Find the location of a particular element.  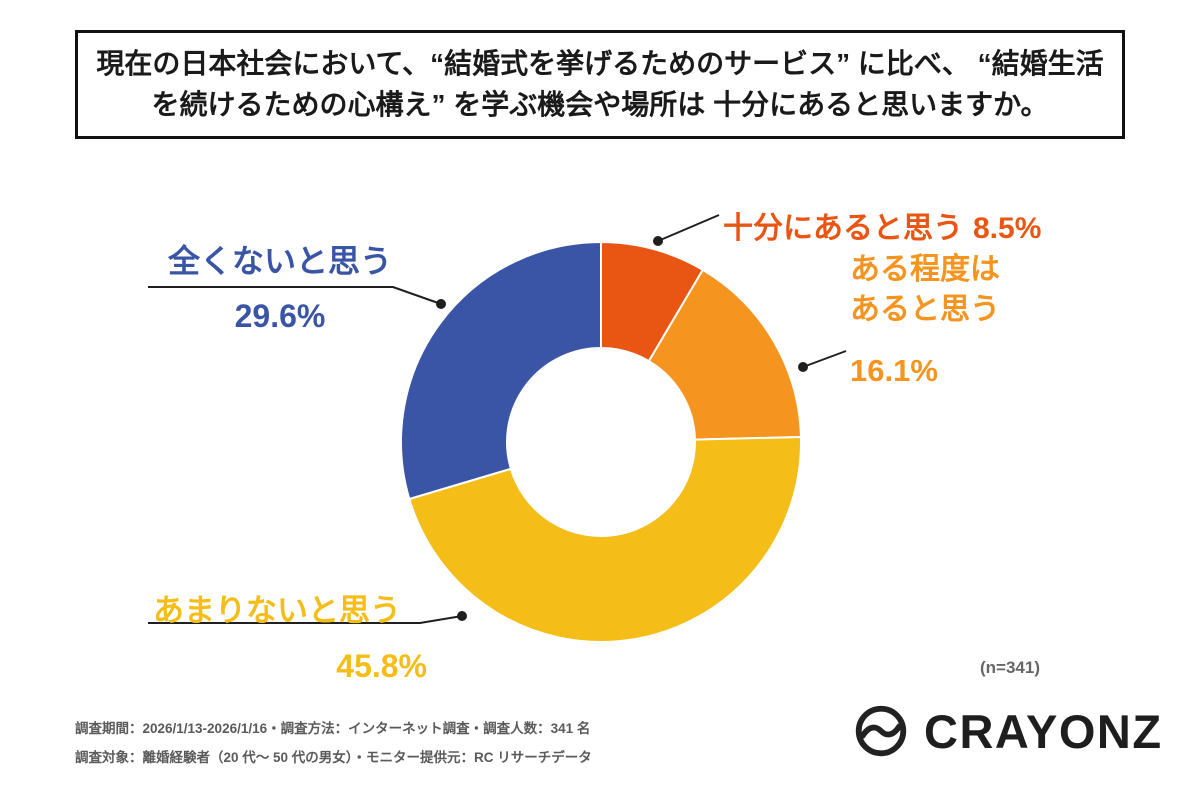

question-line-3: 十分にあると思いますか。 is located at coordinates (881, 105).